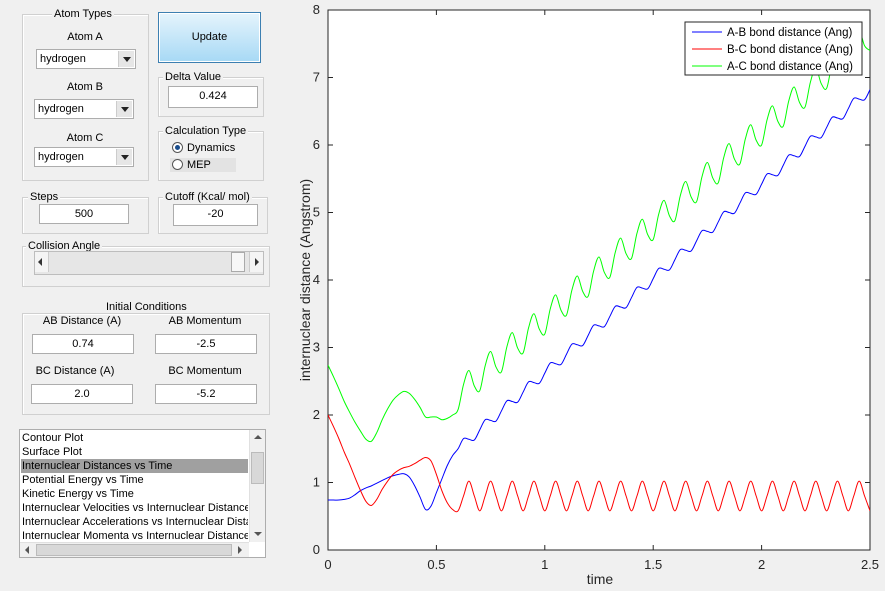 The image size is (885, 591). Describe the element at coordinates (199, 165) in the screenshot. I see `radio-label: MEP` at that location.